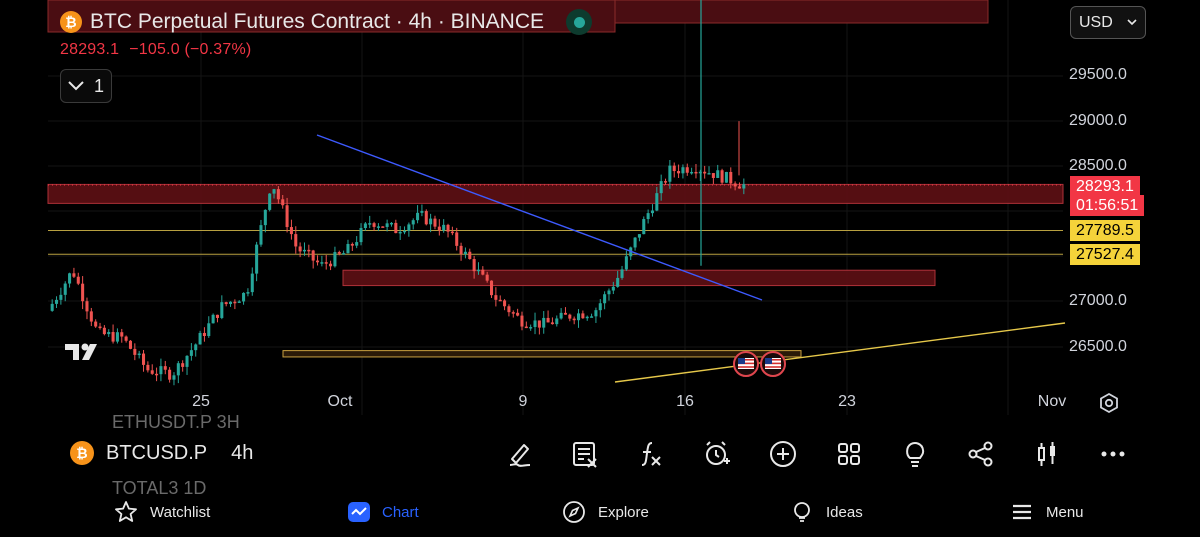 Image resolution: width=1200 pixels, height=537 pixels. I want to click on market-status-icon, so click(579, 22).